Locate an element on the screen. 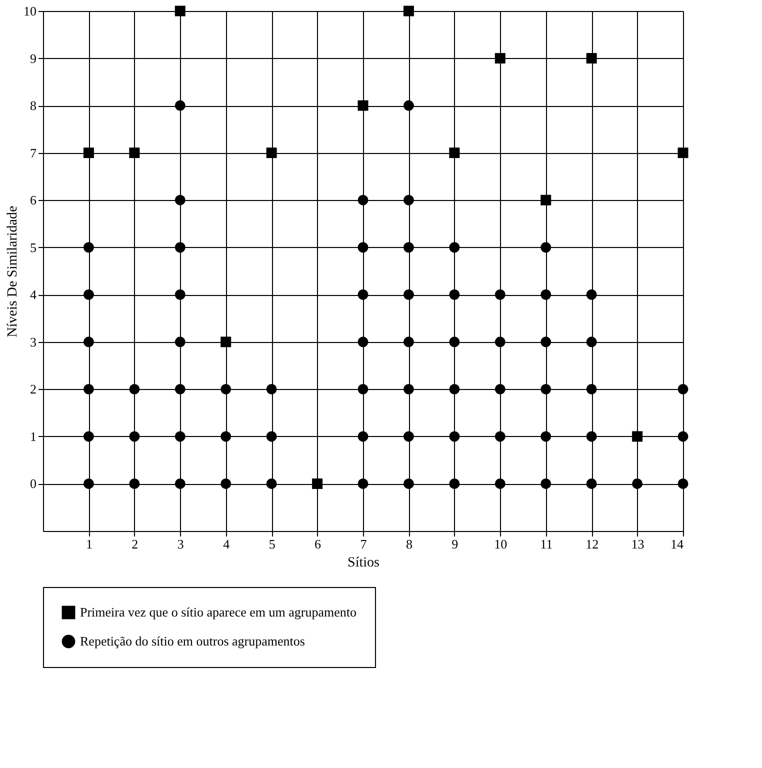  x-tick-label: 6 is located at coordinates (318, 544).